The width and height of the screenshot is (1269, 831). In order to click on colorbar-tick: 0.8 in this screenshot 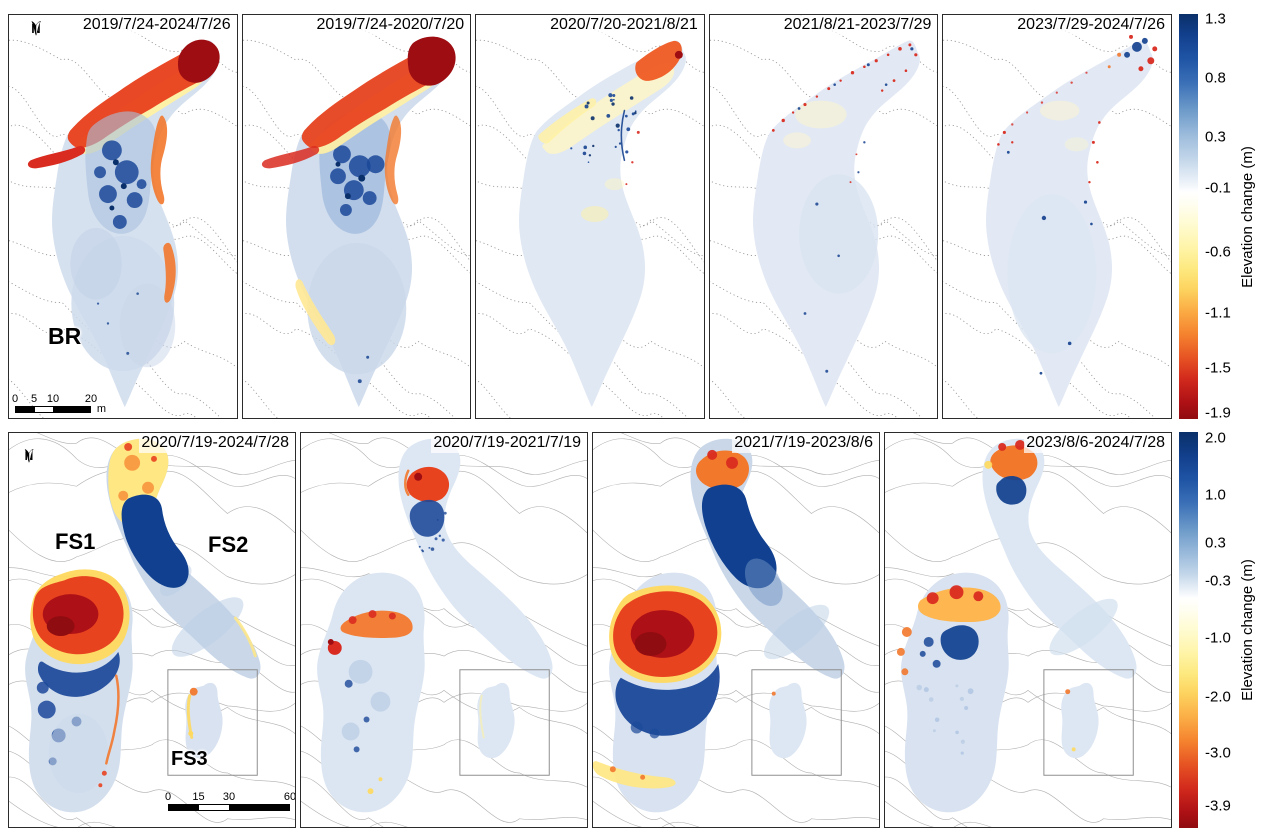, I will do `click(1215, 78)`.